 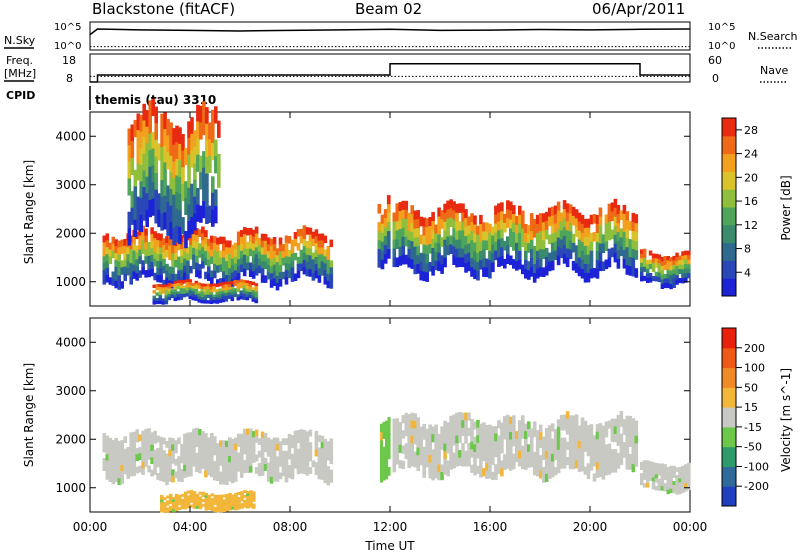 What do you see at coordinates (729, 180) in the screenshot?
I see `colorbar-swatch` at bounding box center [729, 180].